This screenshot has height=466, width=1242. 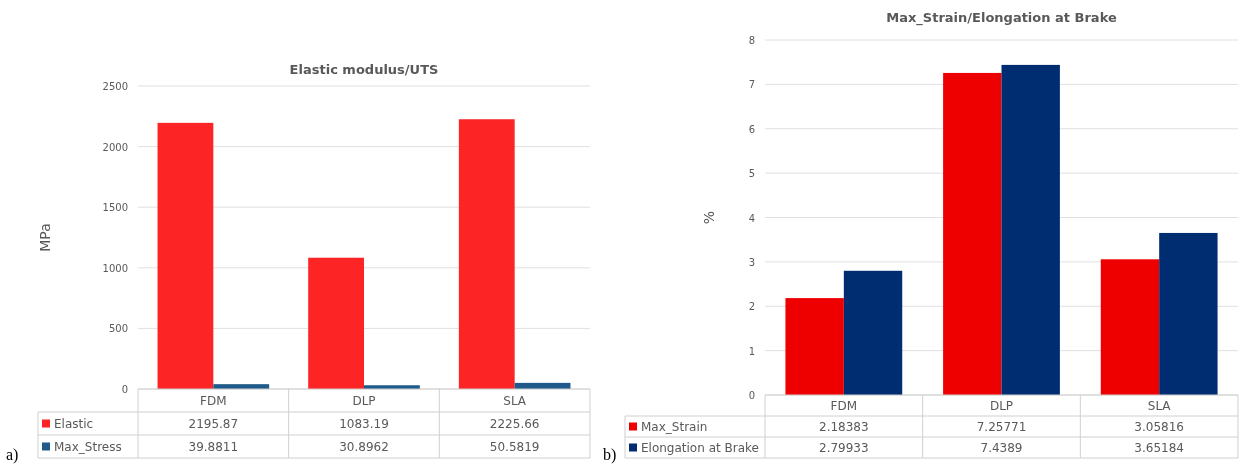 What do you see at coordinates (700, 447) in the screenshot?
I see `legend-label: Elongation at Brake` at bounding box center [700, 447].